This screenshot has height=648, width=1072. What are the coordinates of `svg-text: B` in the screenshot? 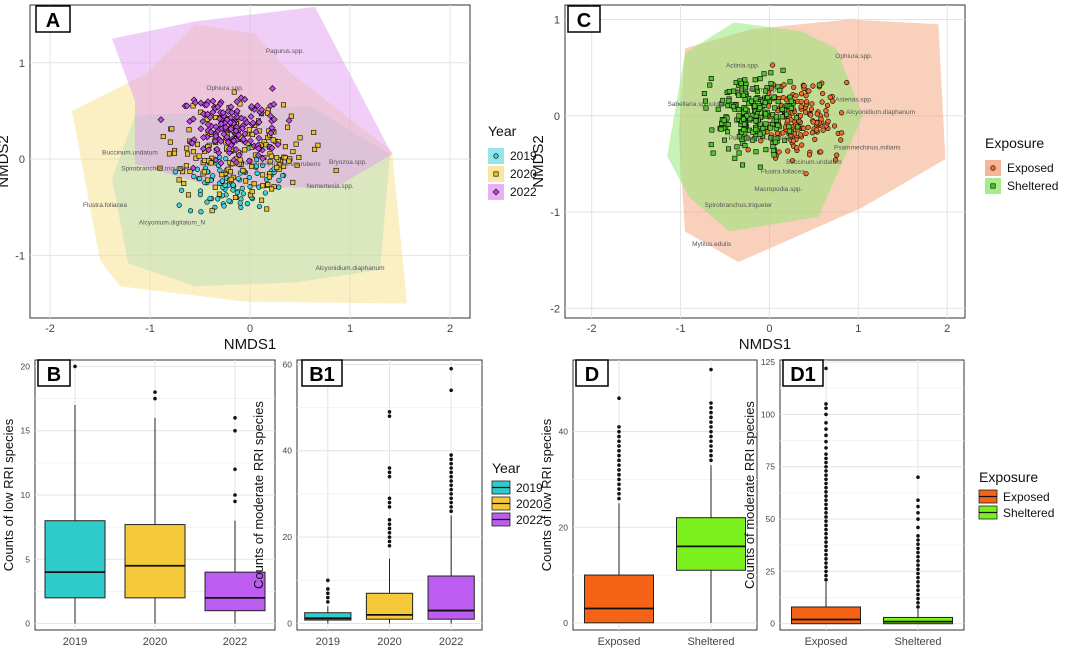 It's located at (54, 375).